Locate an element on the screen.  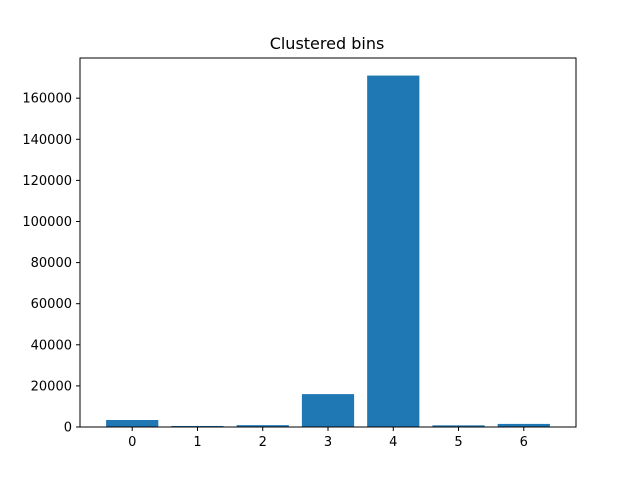
y-tick-label-80000: 80000 is located at coordinates (51, 263).